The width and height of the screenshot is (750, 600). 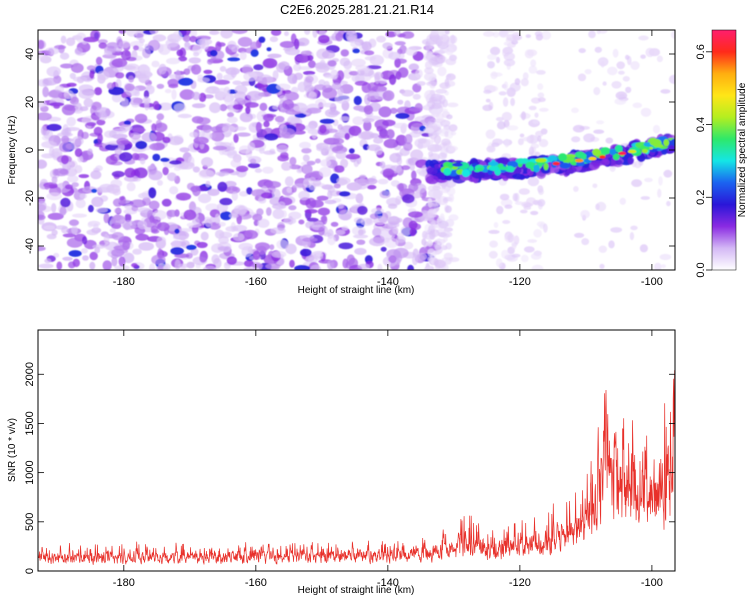 I want to click on spectrogram-y-tick-label: -20, so click(x=30, y=198).